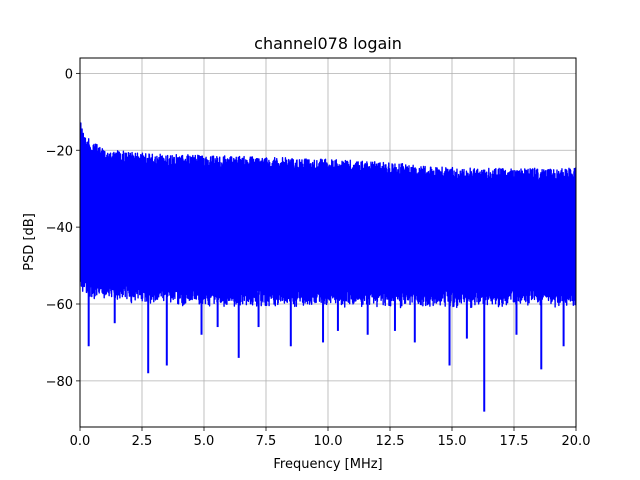  I want to click on y-tick-label: −60, so click(59, 305).